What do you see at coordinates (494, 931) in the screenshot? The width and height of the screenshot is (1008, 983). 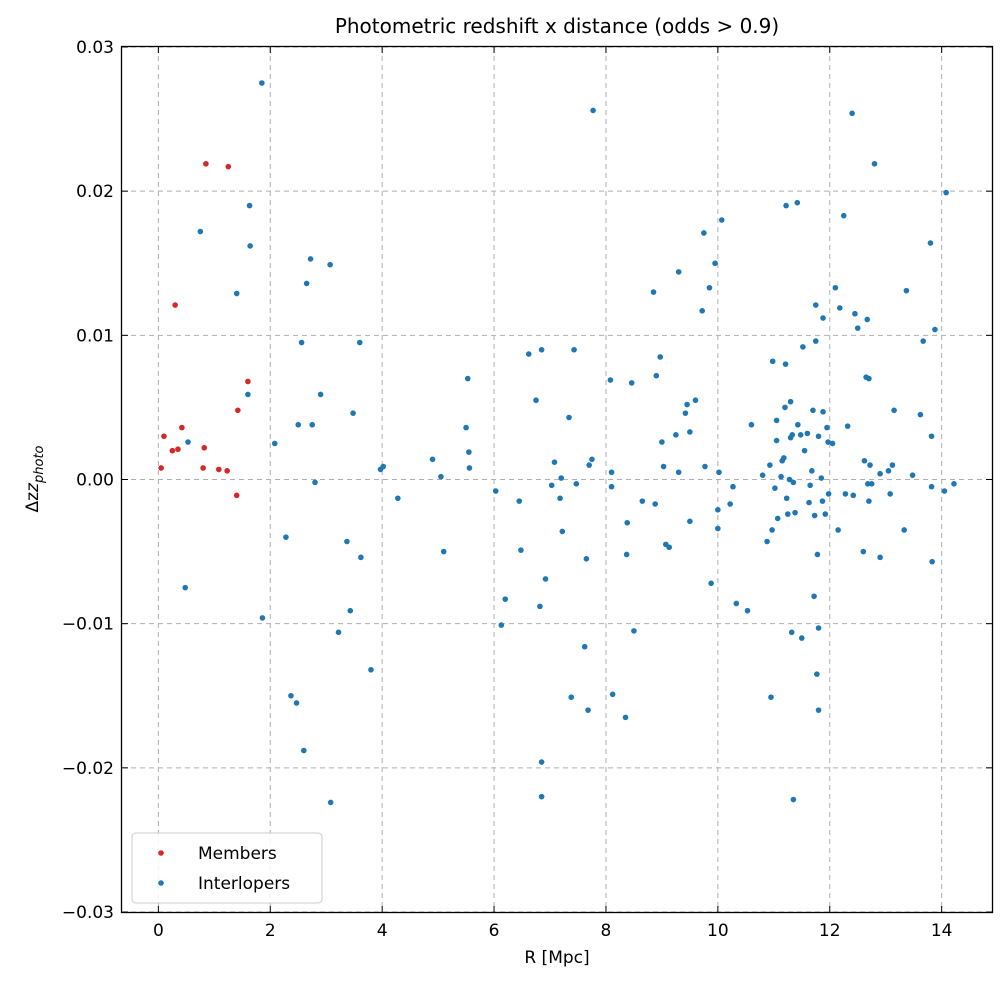 I see `x-tick-label: 6` at bounding box center [494, 931].